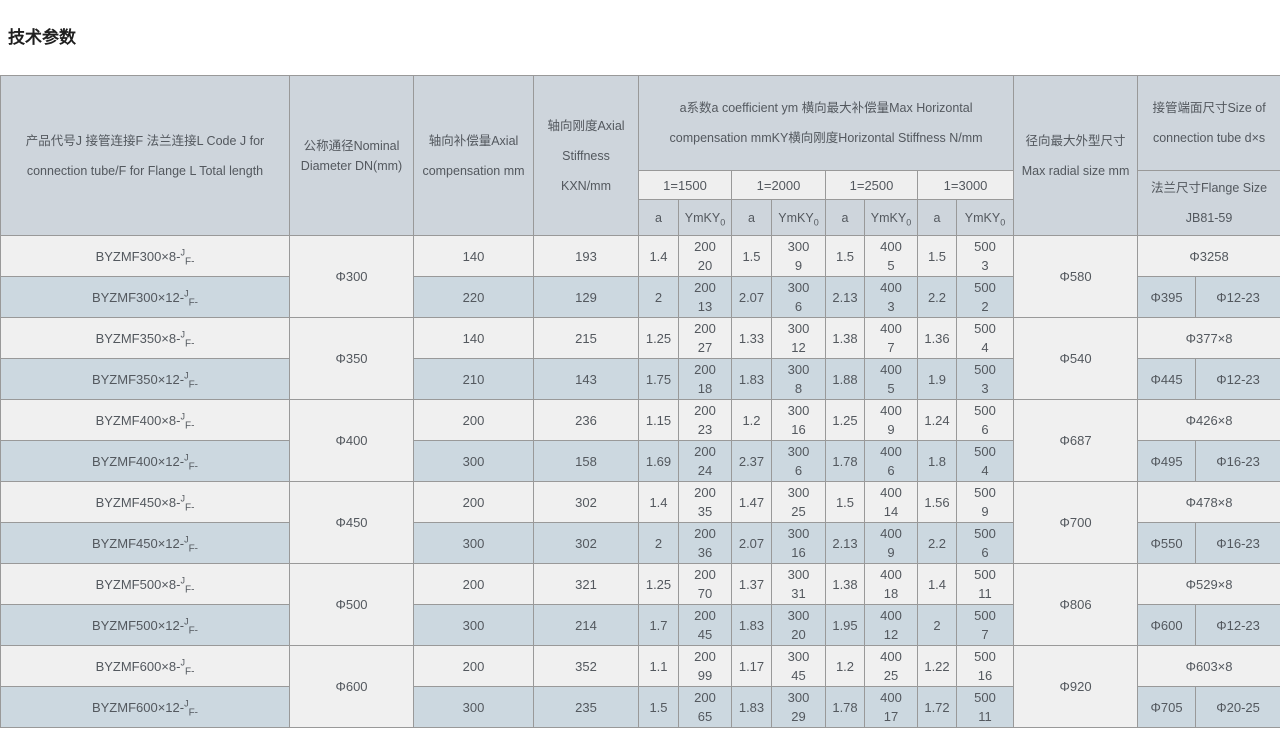  I want to click on axial-compensation-cell: 200, so click(473, 420).